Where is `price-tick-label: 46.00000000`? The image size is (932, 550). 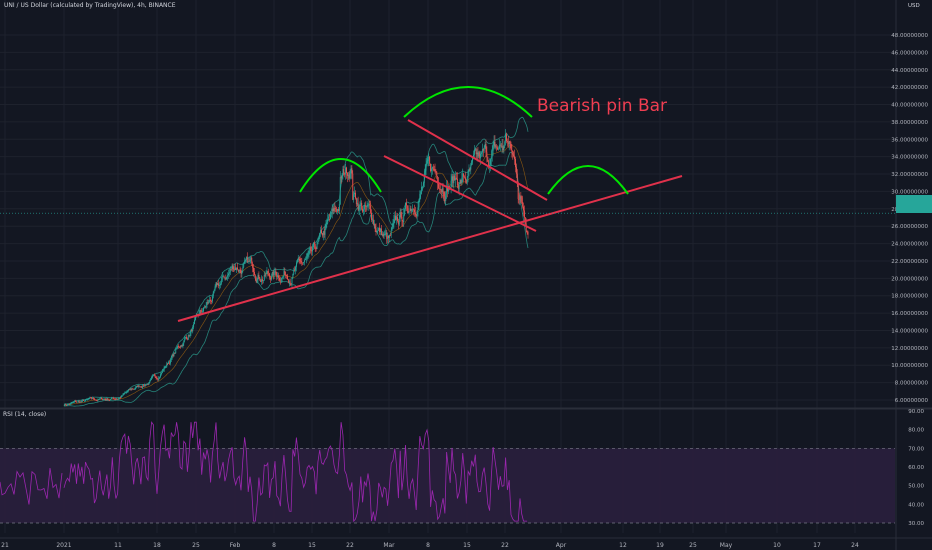 price-tick-label: 46.00000000 is located at coordinates (909, 53).